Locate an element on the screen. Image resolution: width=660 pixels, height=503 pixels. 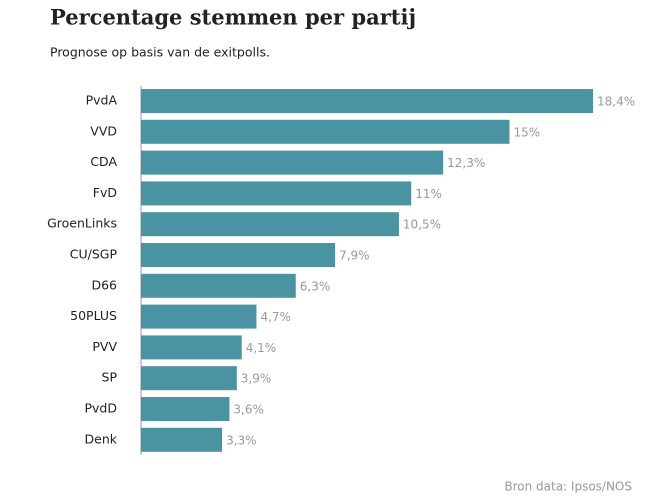
category-label: CDA is located at coordinates (103, 161).